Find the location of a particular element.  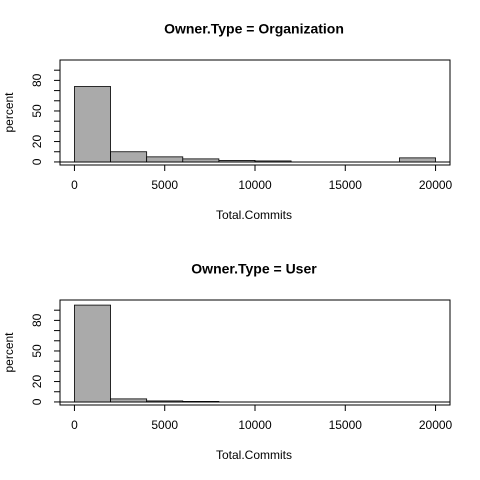

chart-title: Owner.Type = User is located at coordinates (254, 269).